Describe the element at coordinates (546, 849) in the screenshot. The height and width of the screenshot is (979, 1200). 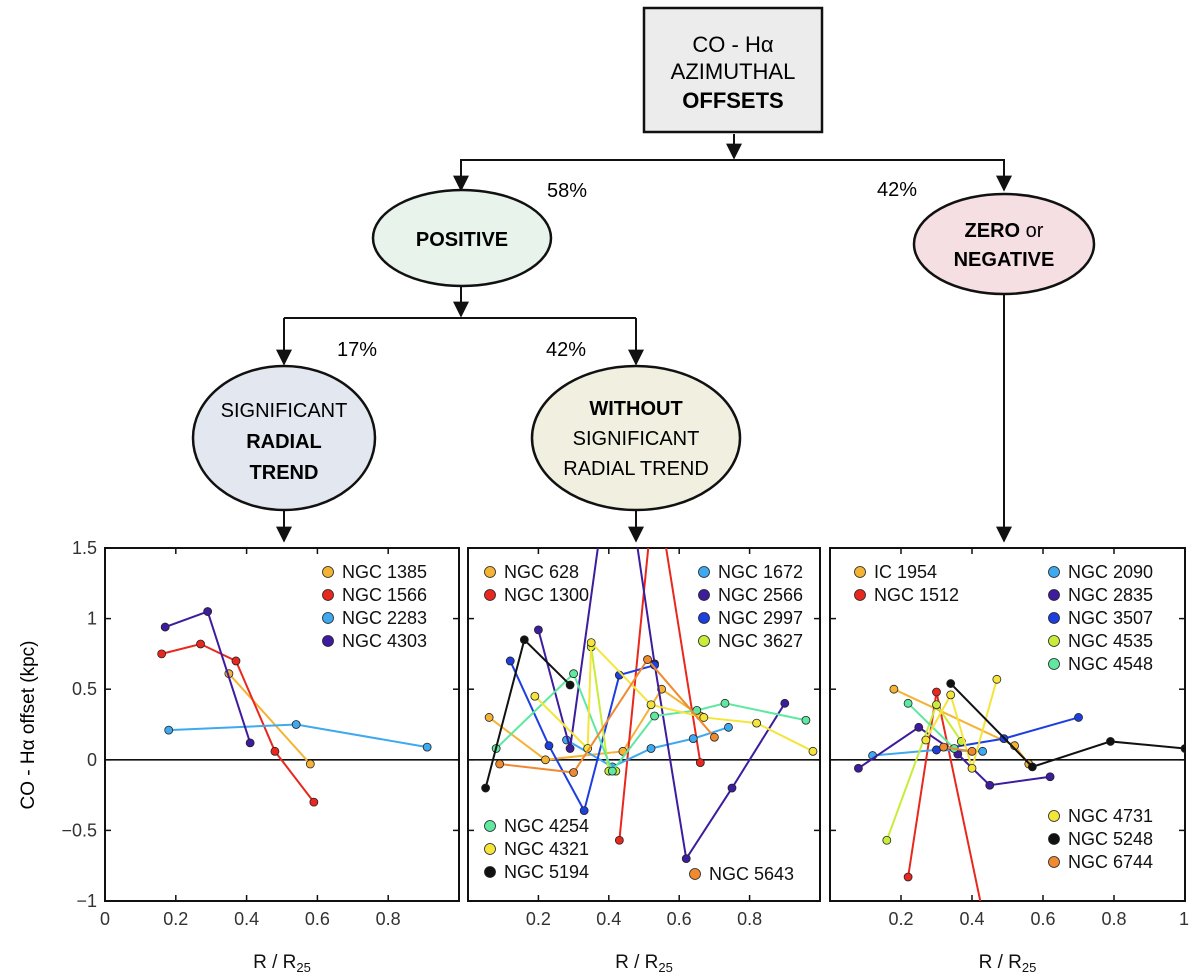
I see `legend-label: NGC 4321` at that location.